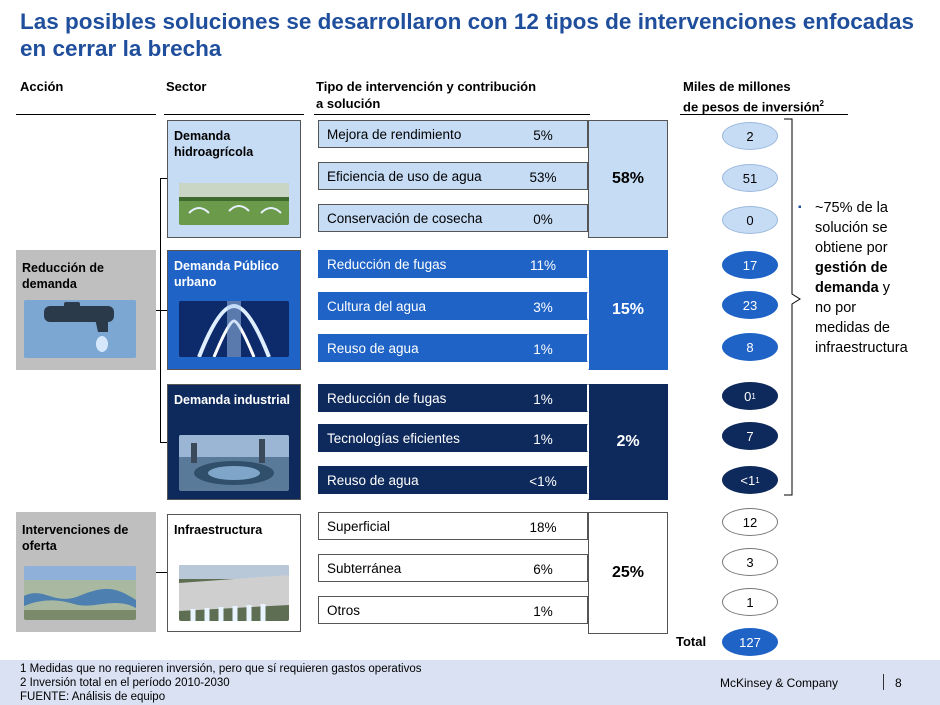  What do you see at coordinates (234, 179) in the screenshot?
I see `sector-hidroagricola: Demanda hidroagrícola` at bounding box center [234, 179].